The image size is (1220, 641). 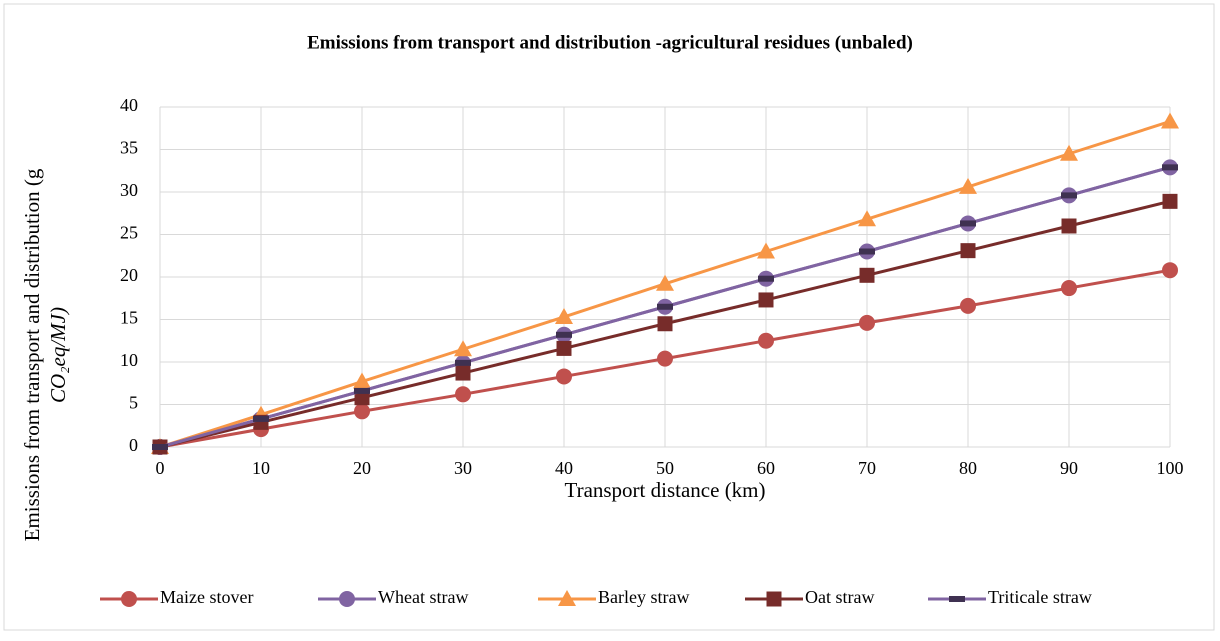 What do you see at coordinates (129, 148) in the screenshot?
I see `y-tick-label: 35` at bounding box center [129, 148].